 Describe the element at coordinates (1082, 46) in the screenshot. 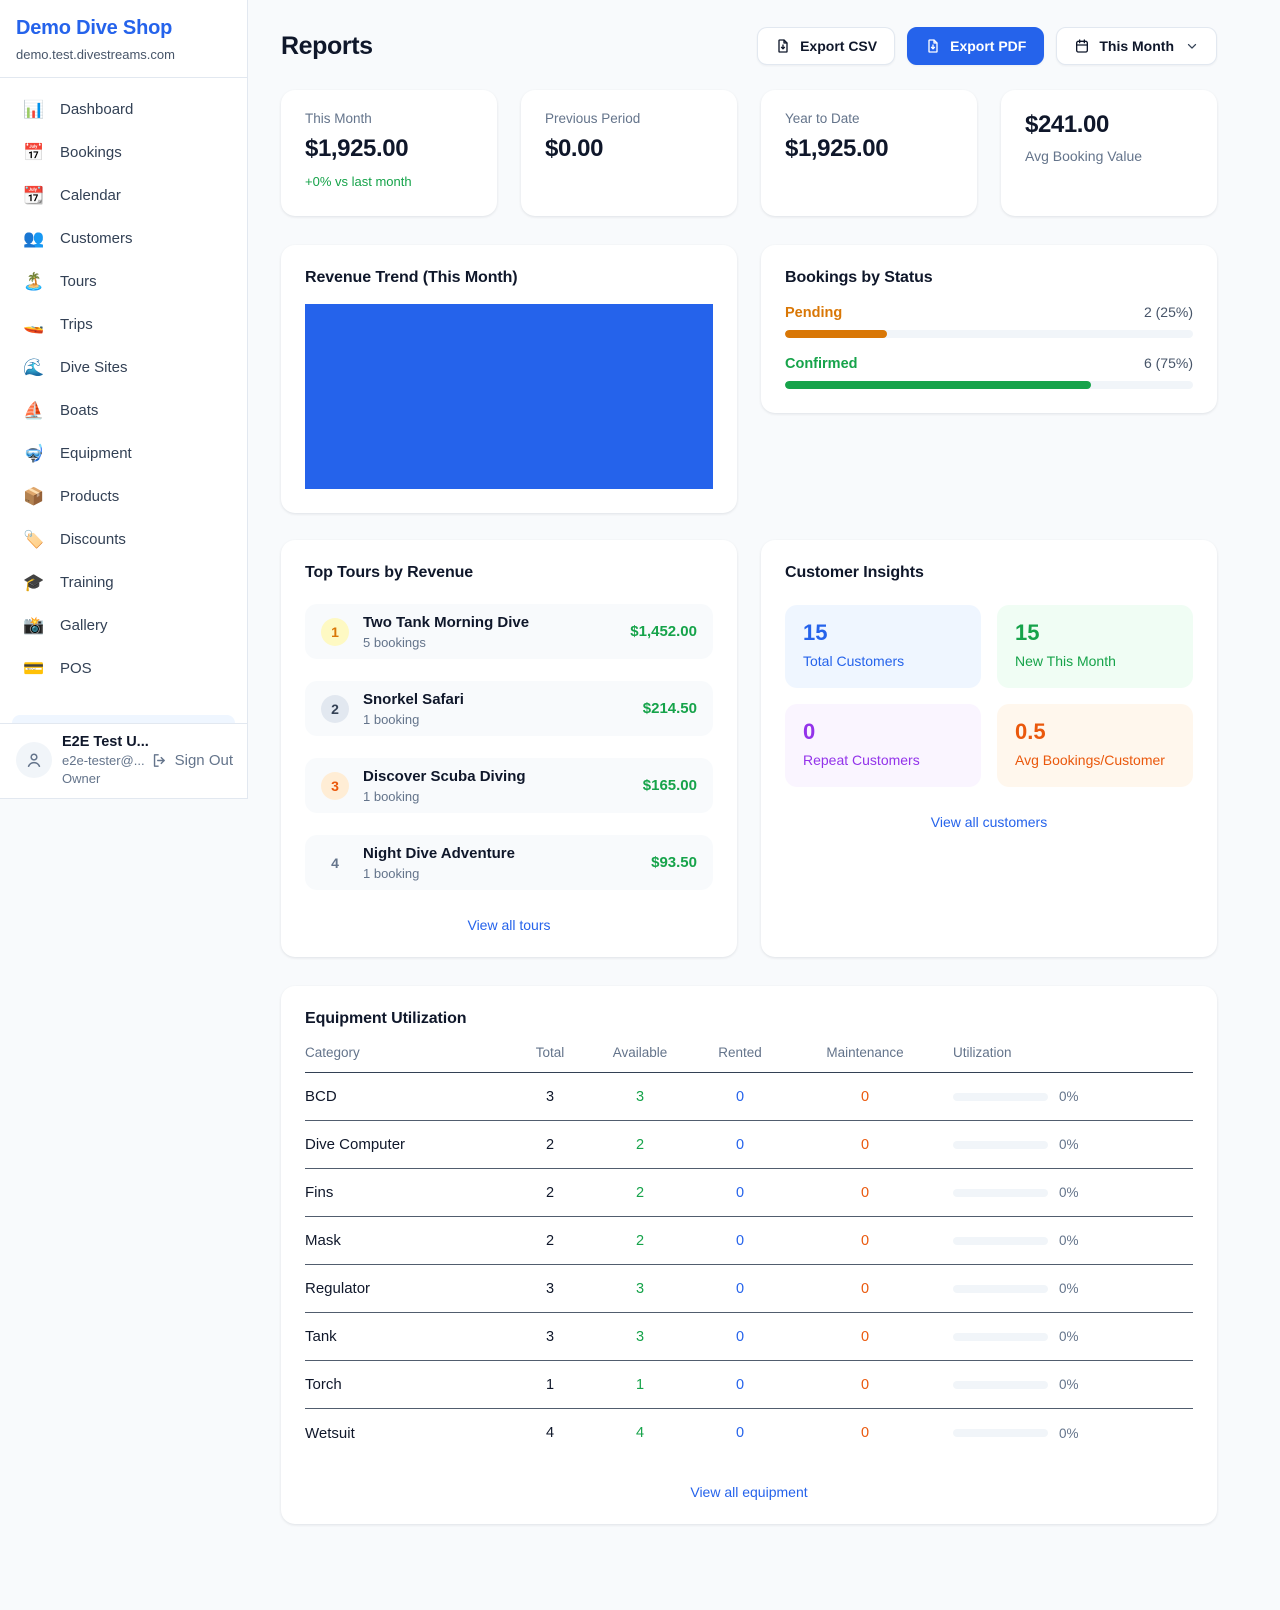

I see `calendar-icon` at that location.